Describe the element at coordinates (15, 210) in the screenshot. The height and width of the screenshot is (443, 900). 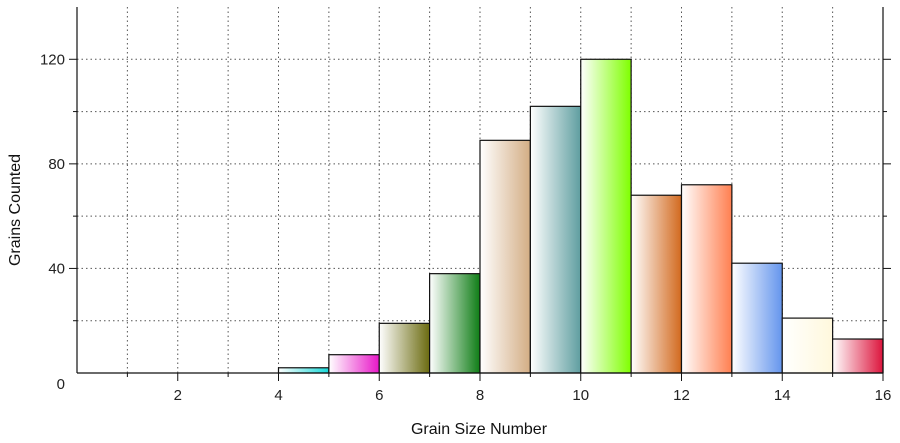
I see `y-axis-title: Grains Counted` at that location.